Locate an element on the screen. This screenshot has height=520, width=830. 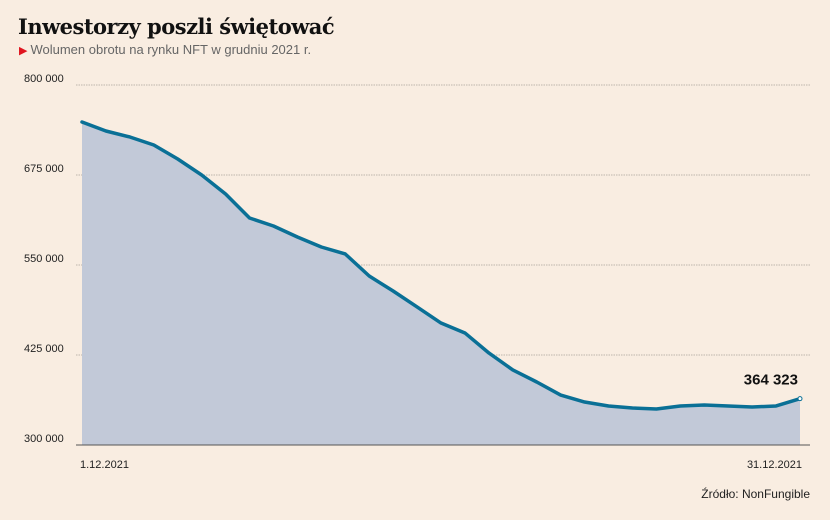
value-annotation: 364 323 is located at coordinates (771, 380).